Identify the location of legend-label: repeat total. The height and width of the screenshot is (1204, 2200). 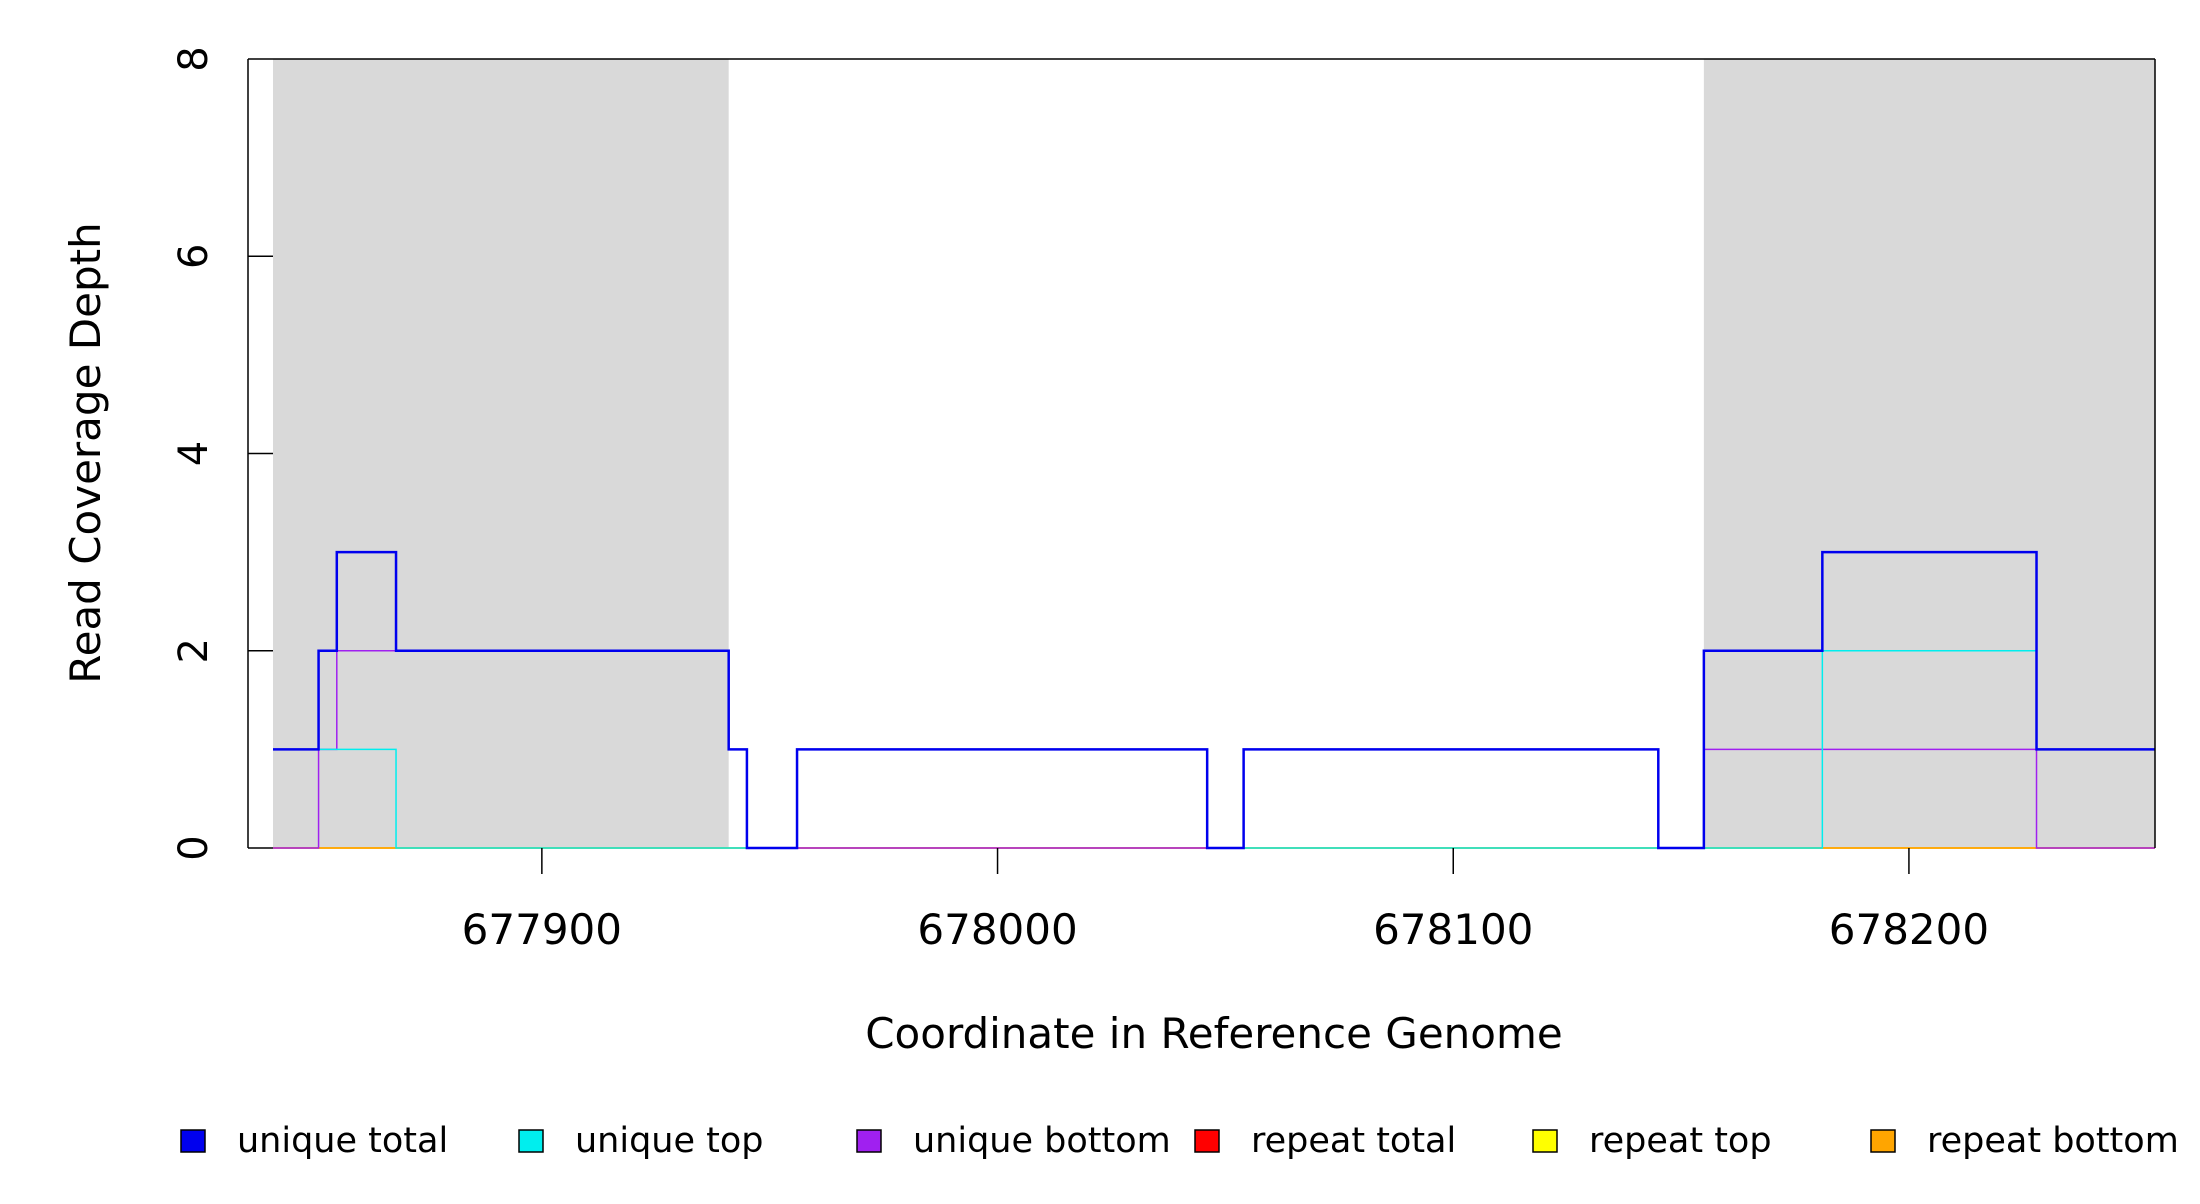
(1353, 1141).